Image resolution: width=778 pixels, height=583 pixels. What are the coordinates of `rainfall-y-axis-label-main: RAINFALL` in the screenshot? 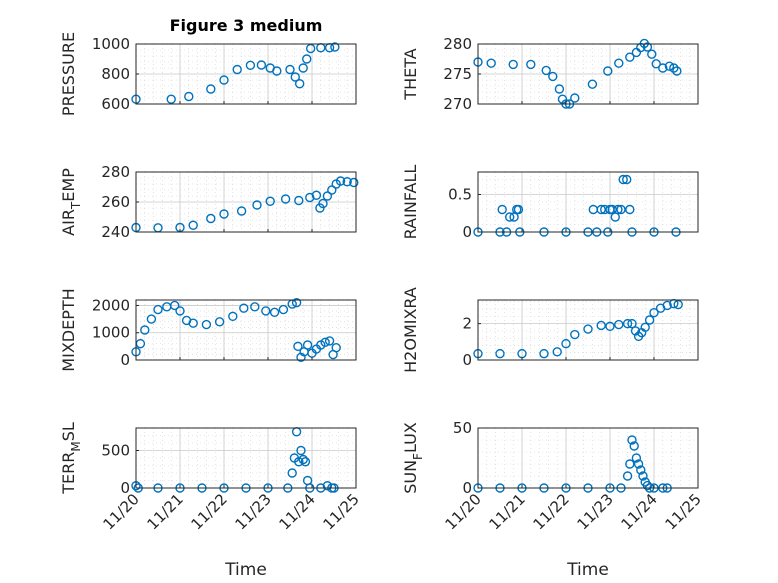 It's located at (410, 202).